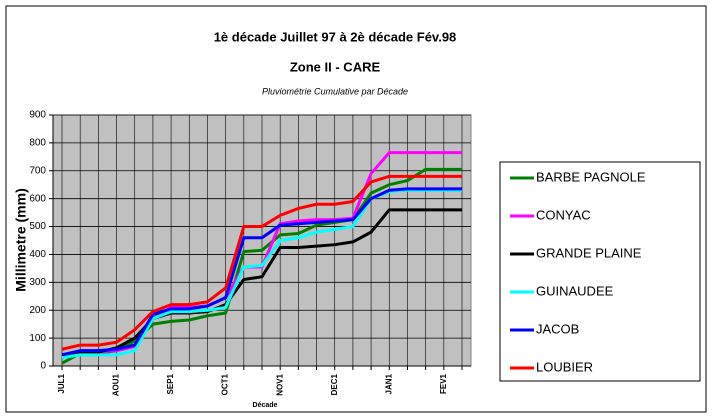  Describe the element at coordinates (37, 143) in the screenshot. I see `y-tick-label: 800` at that location.